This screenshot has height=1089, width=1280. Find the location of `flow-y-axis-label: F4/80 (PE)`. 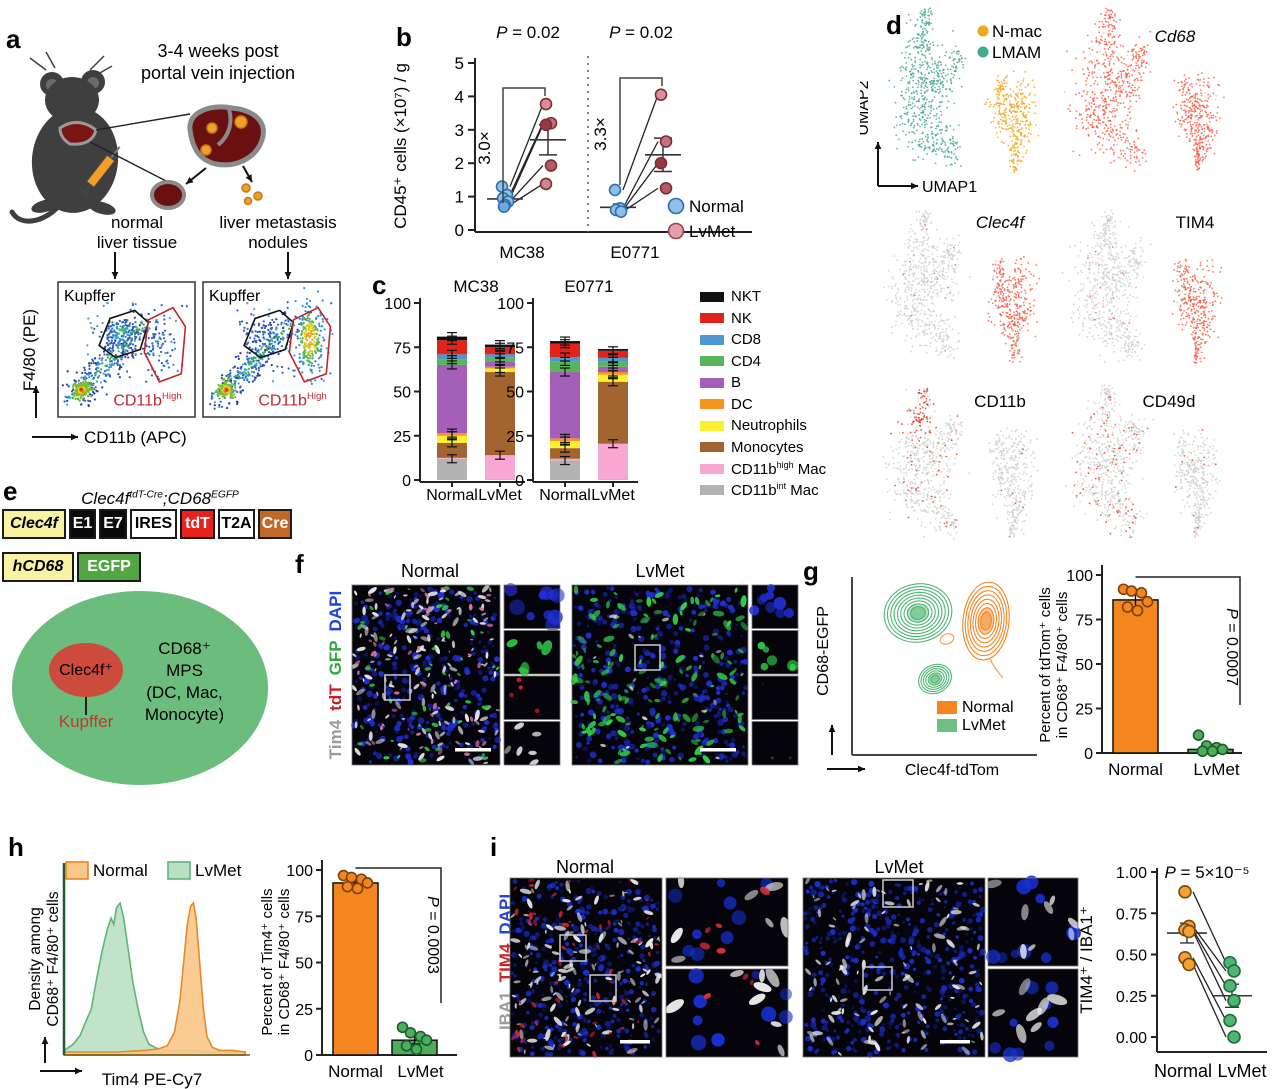

flow-y-axis-label: F4/80 (PE) is located at coordinates (29, 350).